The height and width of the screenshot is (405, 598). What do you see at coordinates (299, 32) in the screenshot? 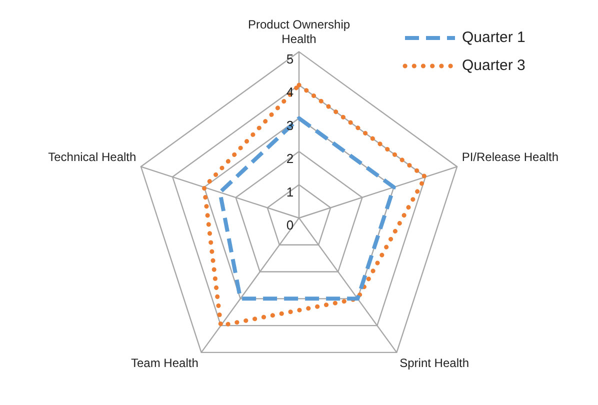
I see `spoke-label: Product Ownership Health` at bounding box center [299, 32].